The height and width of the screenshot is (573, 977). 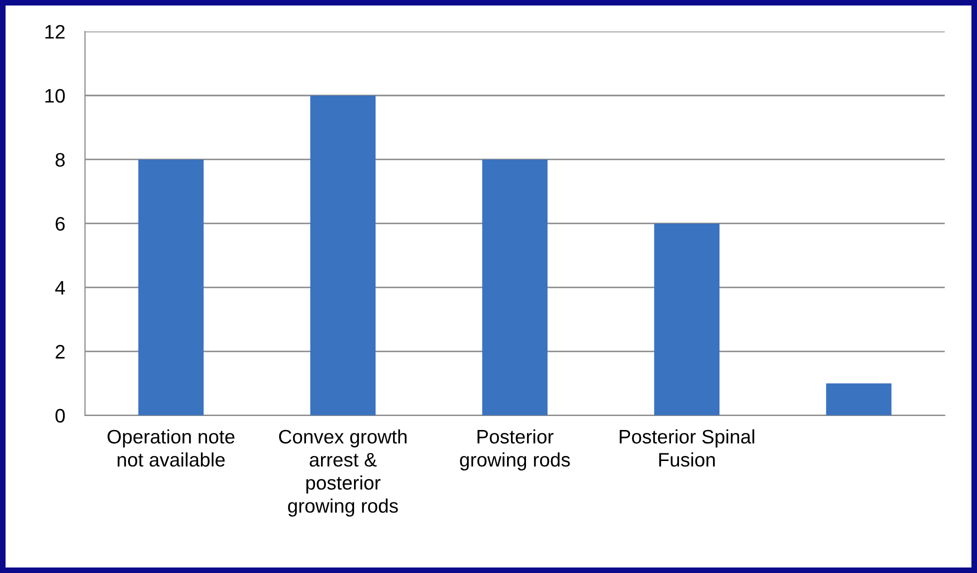 I want to click on y-tick-label: 10, so click(x=55, y=95).